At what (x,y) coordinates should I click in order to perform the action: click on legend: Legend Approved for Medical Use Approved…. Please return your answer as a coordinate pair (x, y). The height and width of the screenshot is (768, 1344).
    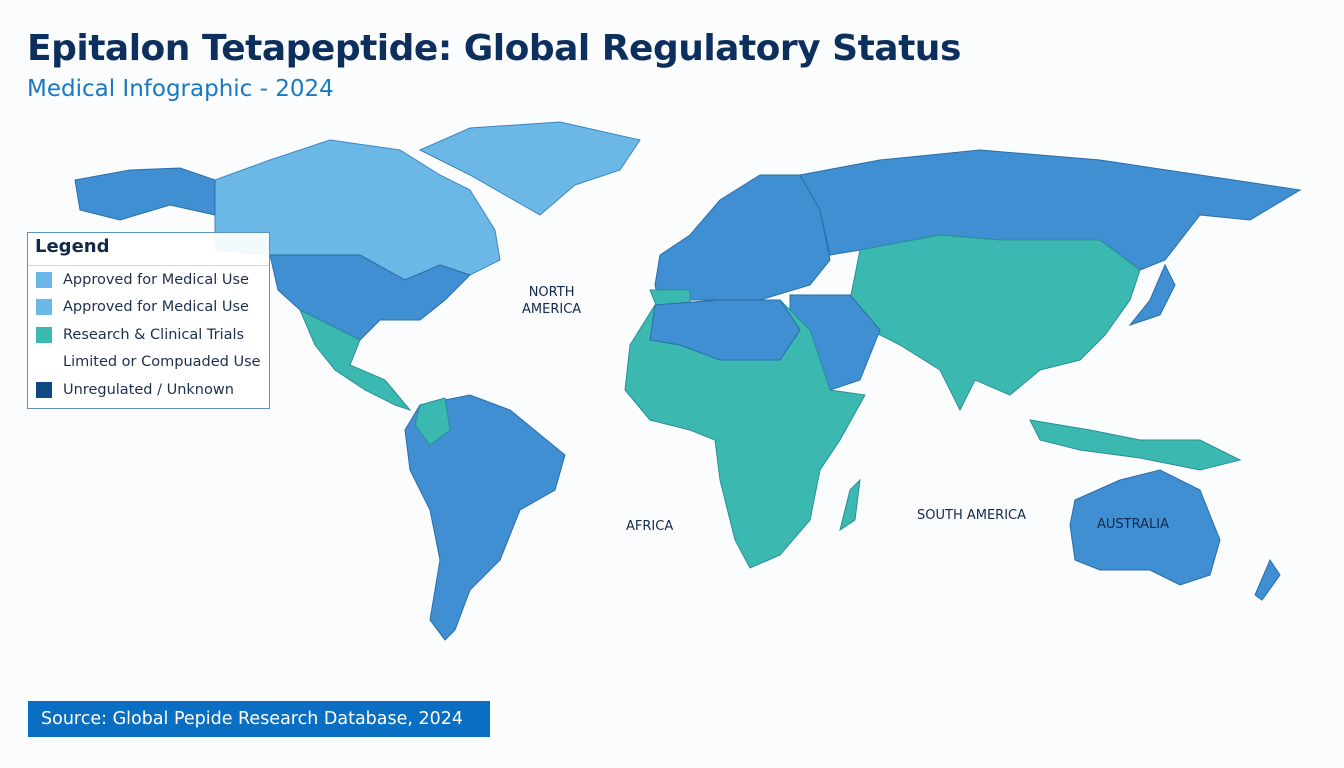
    Looking at the image, I should click on (148, 320).